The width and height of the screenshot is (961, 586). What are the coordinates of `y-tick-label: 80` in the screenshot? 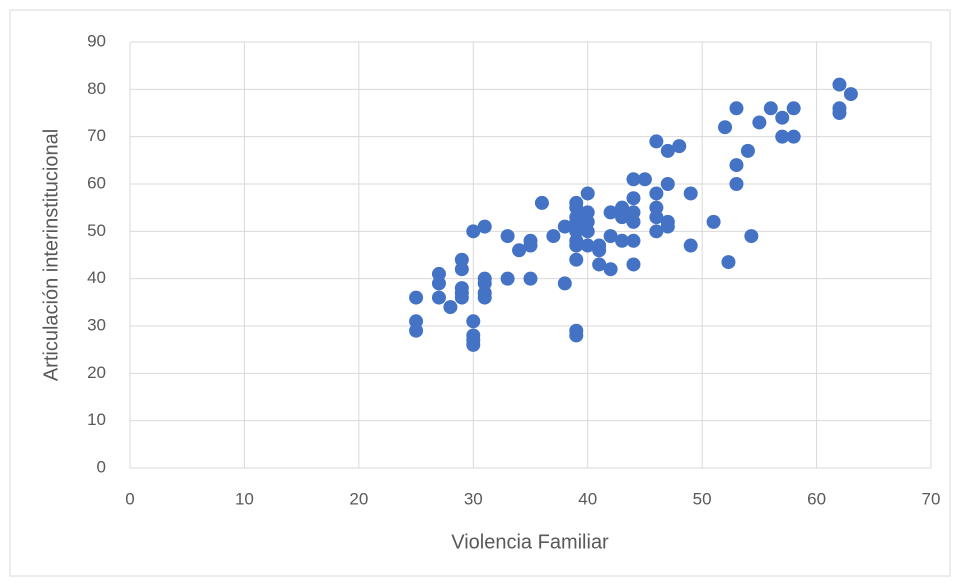 It's located at (96, 88).